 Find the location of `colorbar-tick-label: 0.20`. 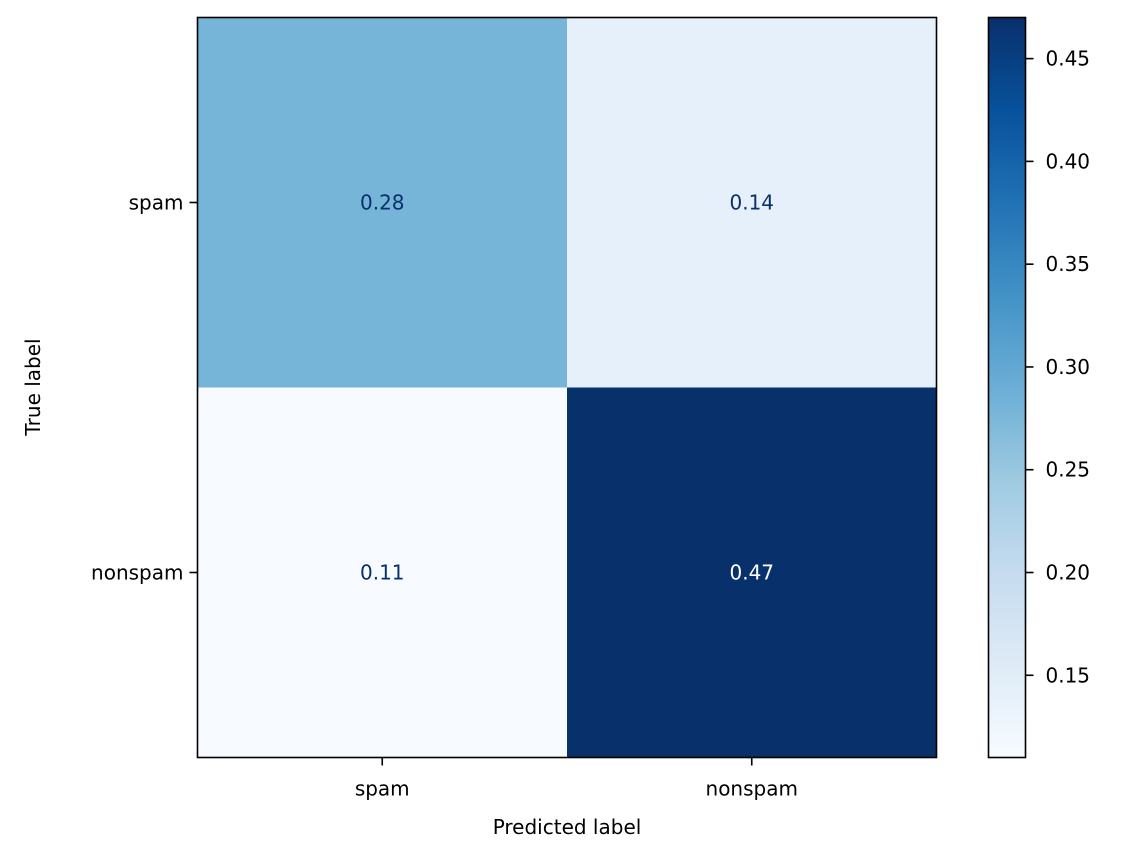

colorbar-tick-label: 0.20 is located at coordinates (1068, 573).